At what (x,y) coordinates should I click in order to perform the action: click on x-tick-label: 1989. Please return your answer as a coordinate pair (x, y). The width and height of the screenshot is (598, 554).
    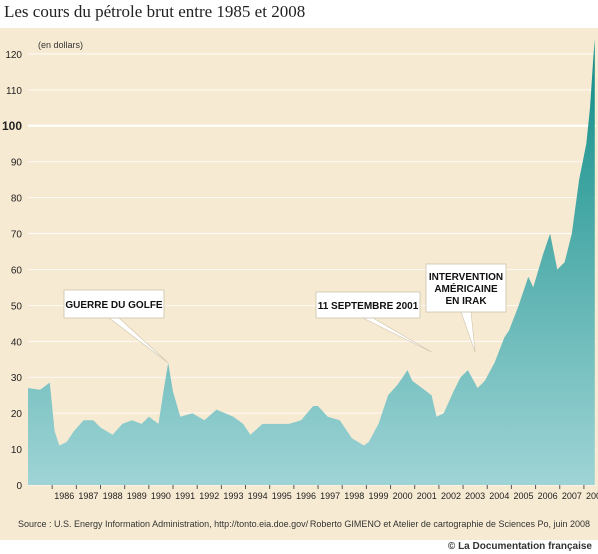
    Looking at the image, I should click on (137, 496).